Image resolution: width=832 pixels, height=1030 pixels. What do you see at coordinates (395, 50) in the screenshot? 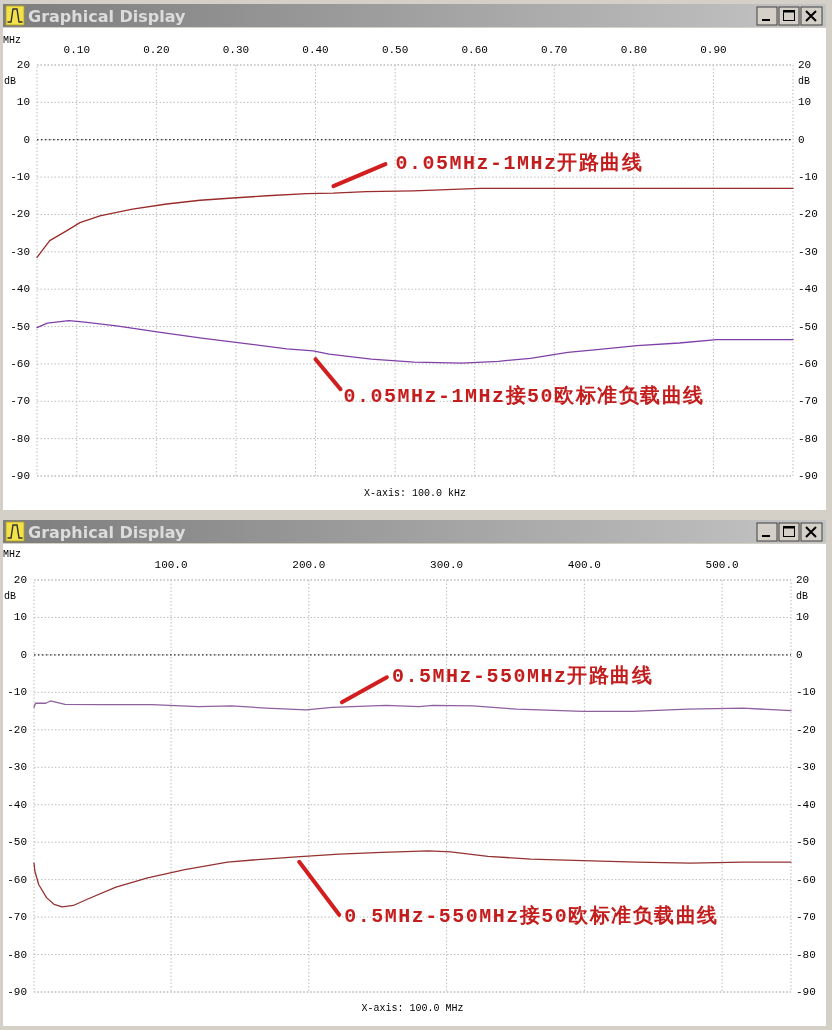
I see `x-tick-label: 0.50` at bounding box center [395, 50].